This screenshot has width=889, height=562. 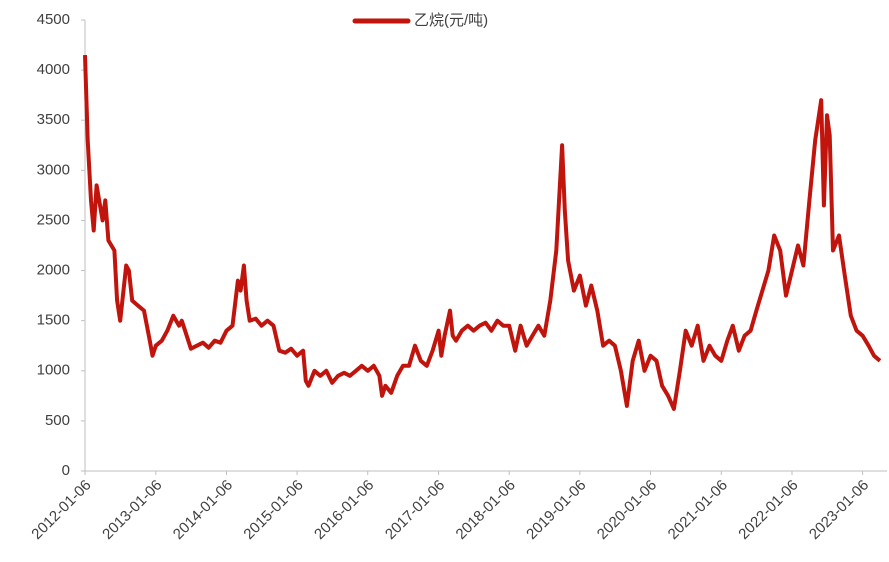 I want to click on x-tick-label: 2016-01-06, so click(x=344, y=510).